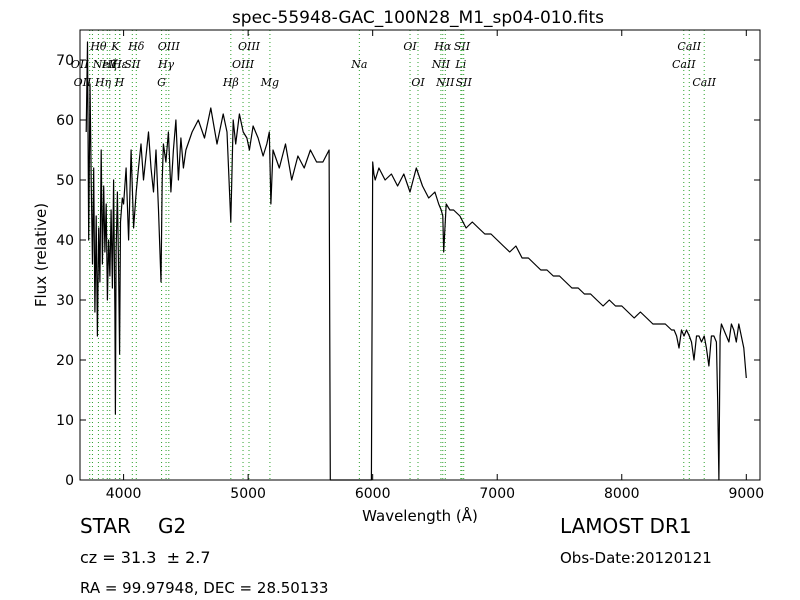  Describe the element at coordinates (204, 588) in the screenshot. I see `coordinates: RA = 99.97948, DEC = 28.50133` at that location.